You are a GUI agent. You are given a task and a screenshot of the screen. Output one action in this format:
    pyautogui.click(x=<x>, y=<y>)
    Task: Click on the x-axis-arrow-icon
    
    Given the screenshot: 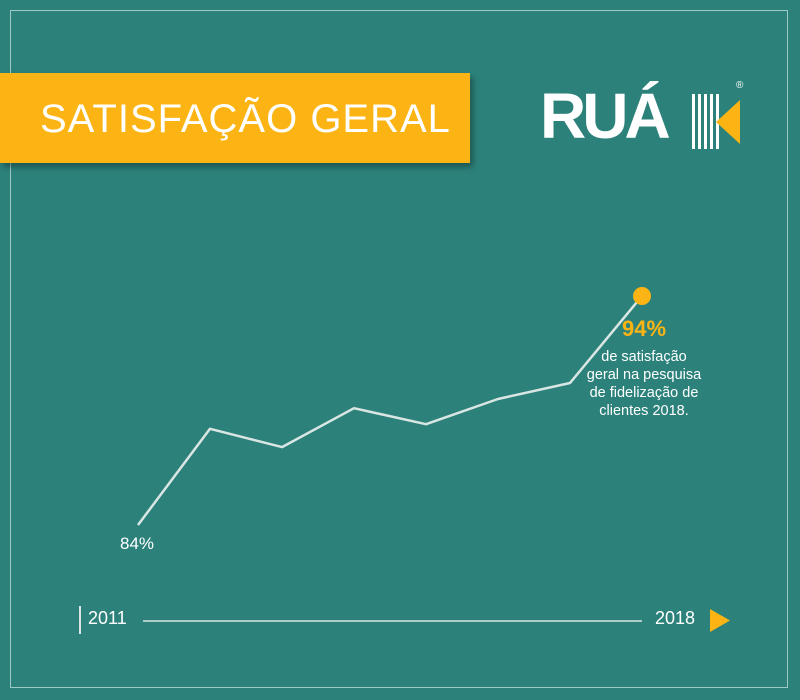 What is the action you would take?
    pyautogui.click(x=720, y=620)
    